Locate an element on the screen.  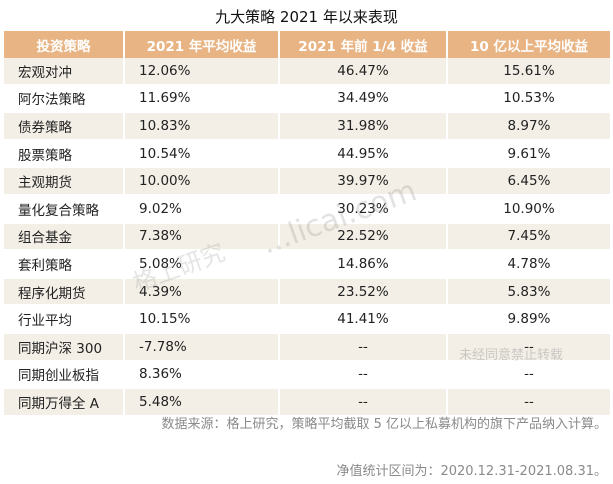
ytd-return-cell: -7.78% is located at coordinates (202, 347).